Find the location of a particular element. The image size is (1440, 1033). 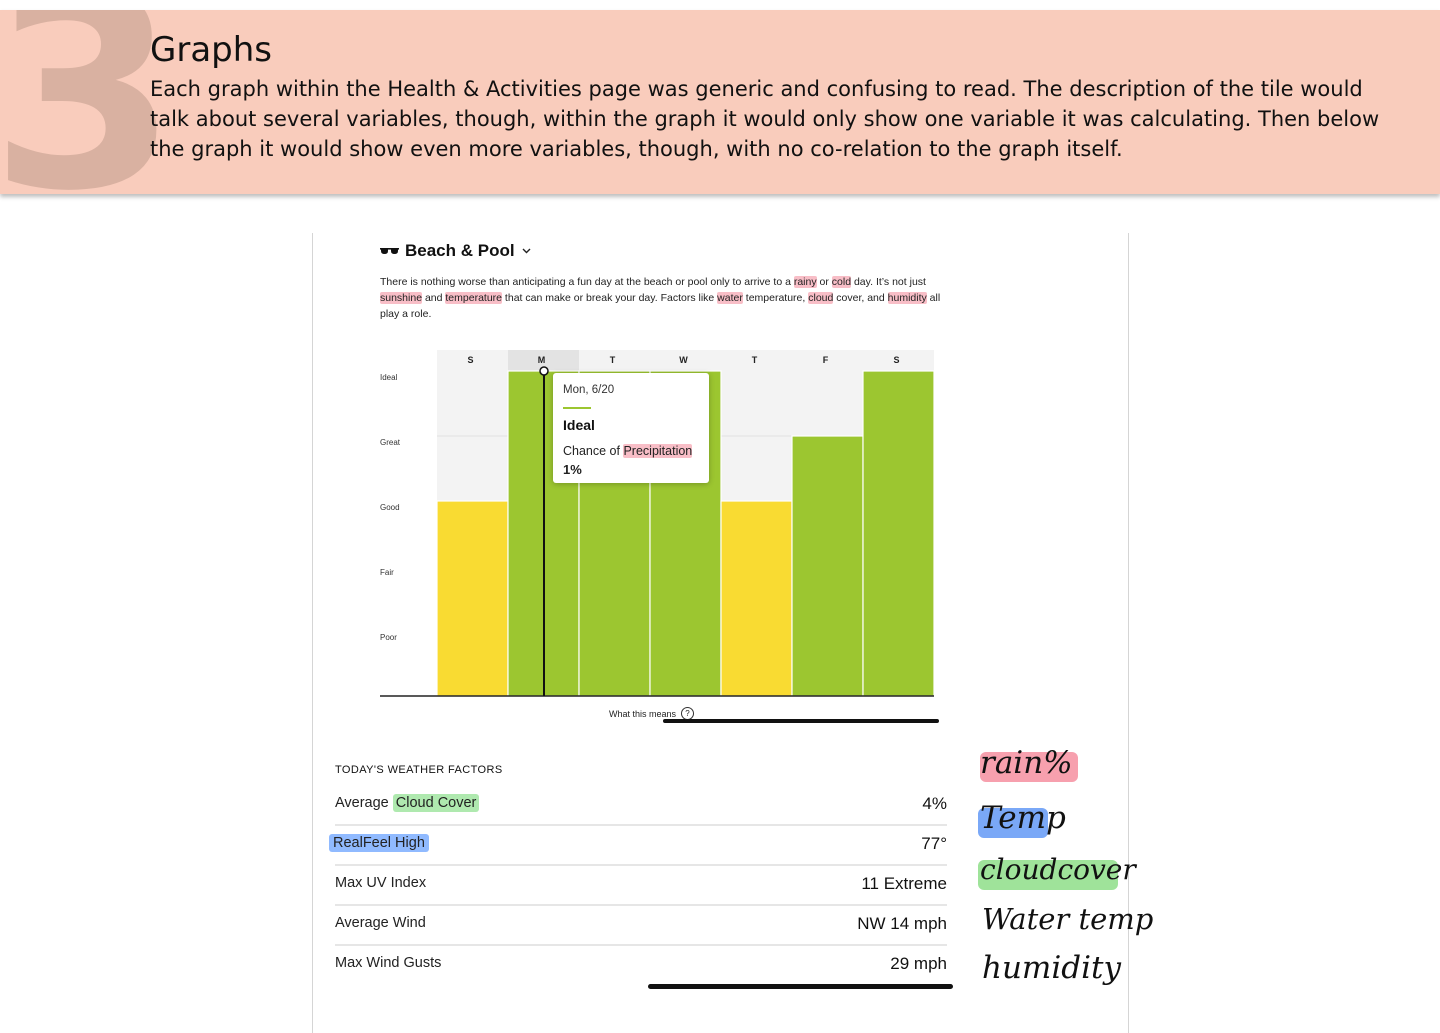

highlight-temperature: temperature is located at coordinates (474, 298).